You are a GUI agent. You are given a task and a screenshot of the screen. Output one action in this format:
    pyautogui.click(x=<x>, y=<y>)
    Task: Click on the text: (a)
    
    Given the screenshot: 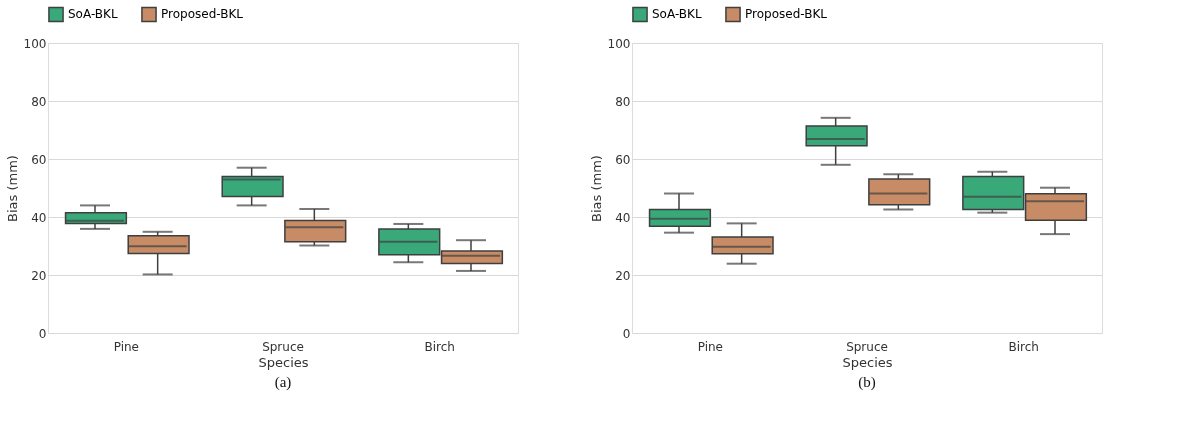 What is the action you would take?
    pyautogui.click(x=283, y=382)
    